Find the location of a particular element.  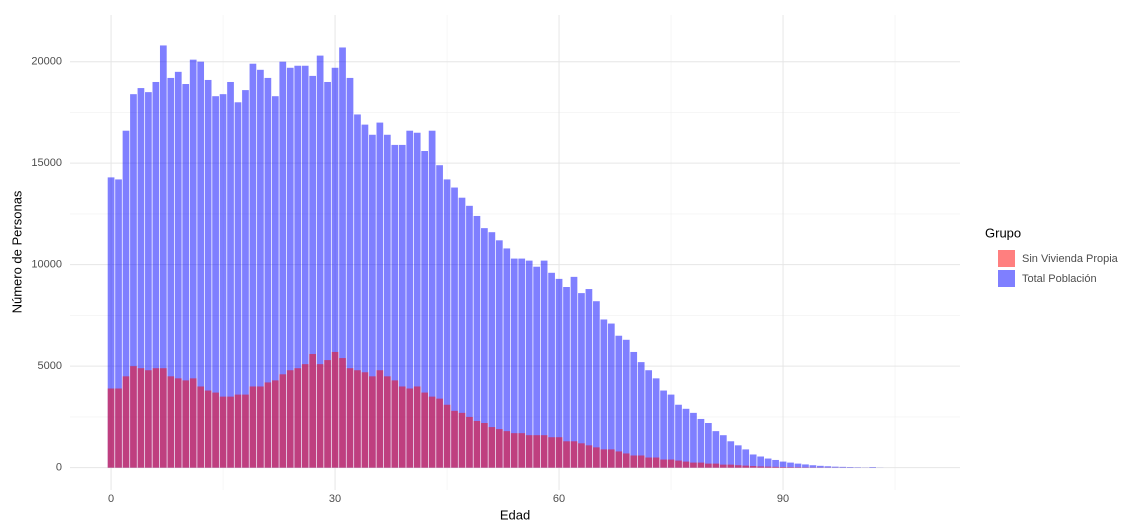

y-tick-label: 15000 is located at coordinates (46, 163).